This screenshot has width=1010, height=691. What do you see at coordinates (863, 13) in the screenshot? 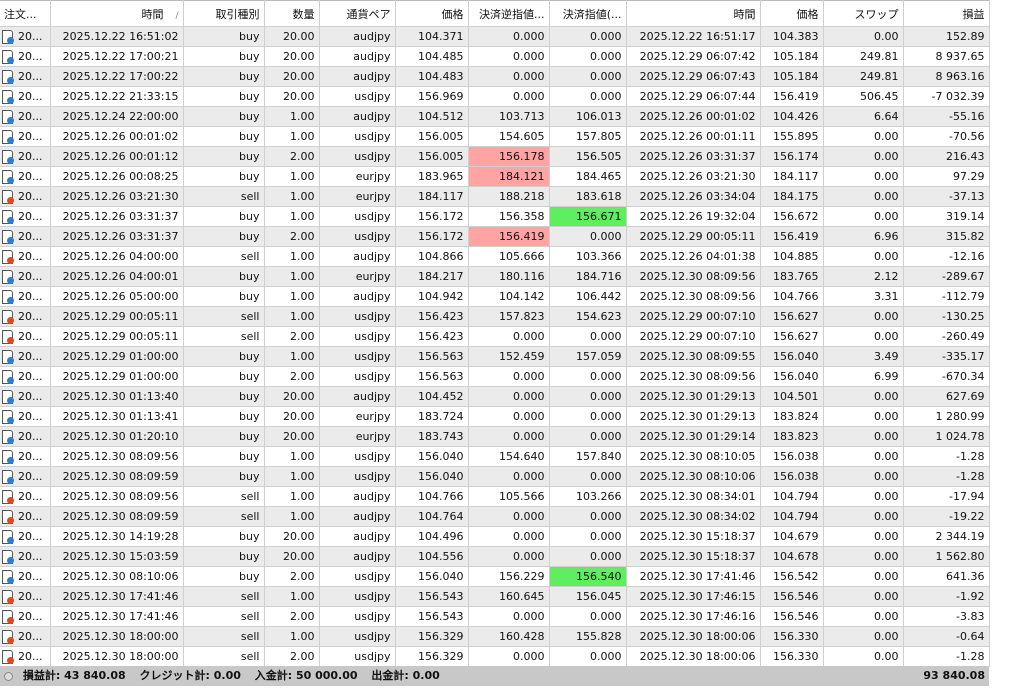
I see `col-header-swap: スワップ` at bounding box center [863, 13].